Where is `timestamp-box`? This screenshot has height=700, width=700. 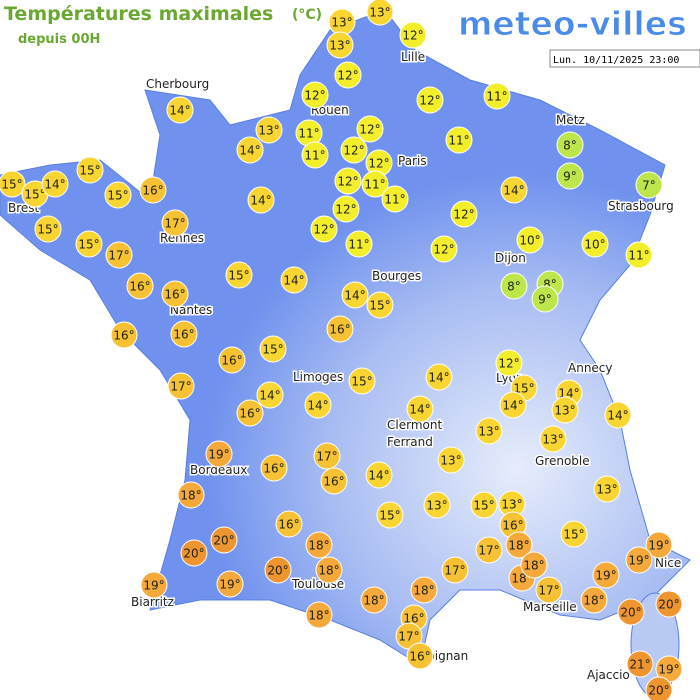
timestamp-box is located at coordinates (624, 58).